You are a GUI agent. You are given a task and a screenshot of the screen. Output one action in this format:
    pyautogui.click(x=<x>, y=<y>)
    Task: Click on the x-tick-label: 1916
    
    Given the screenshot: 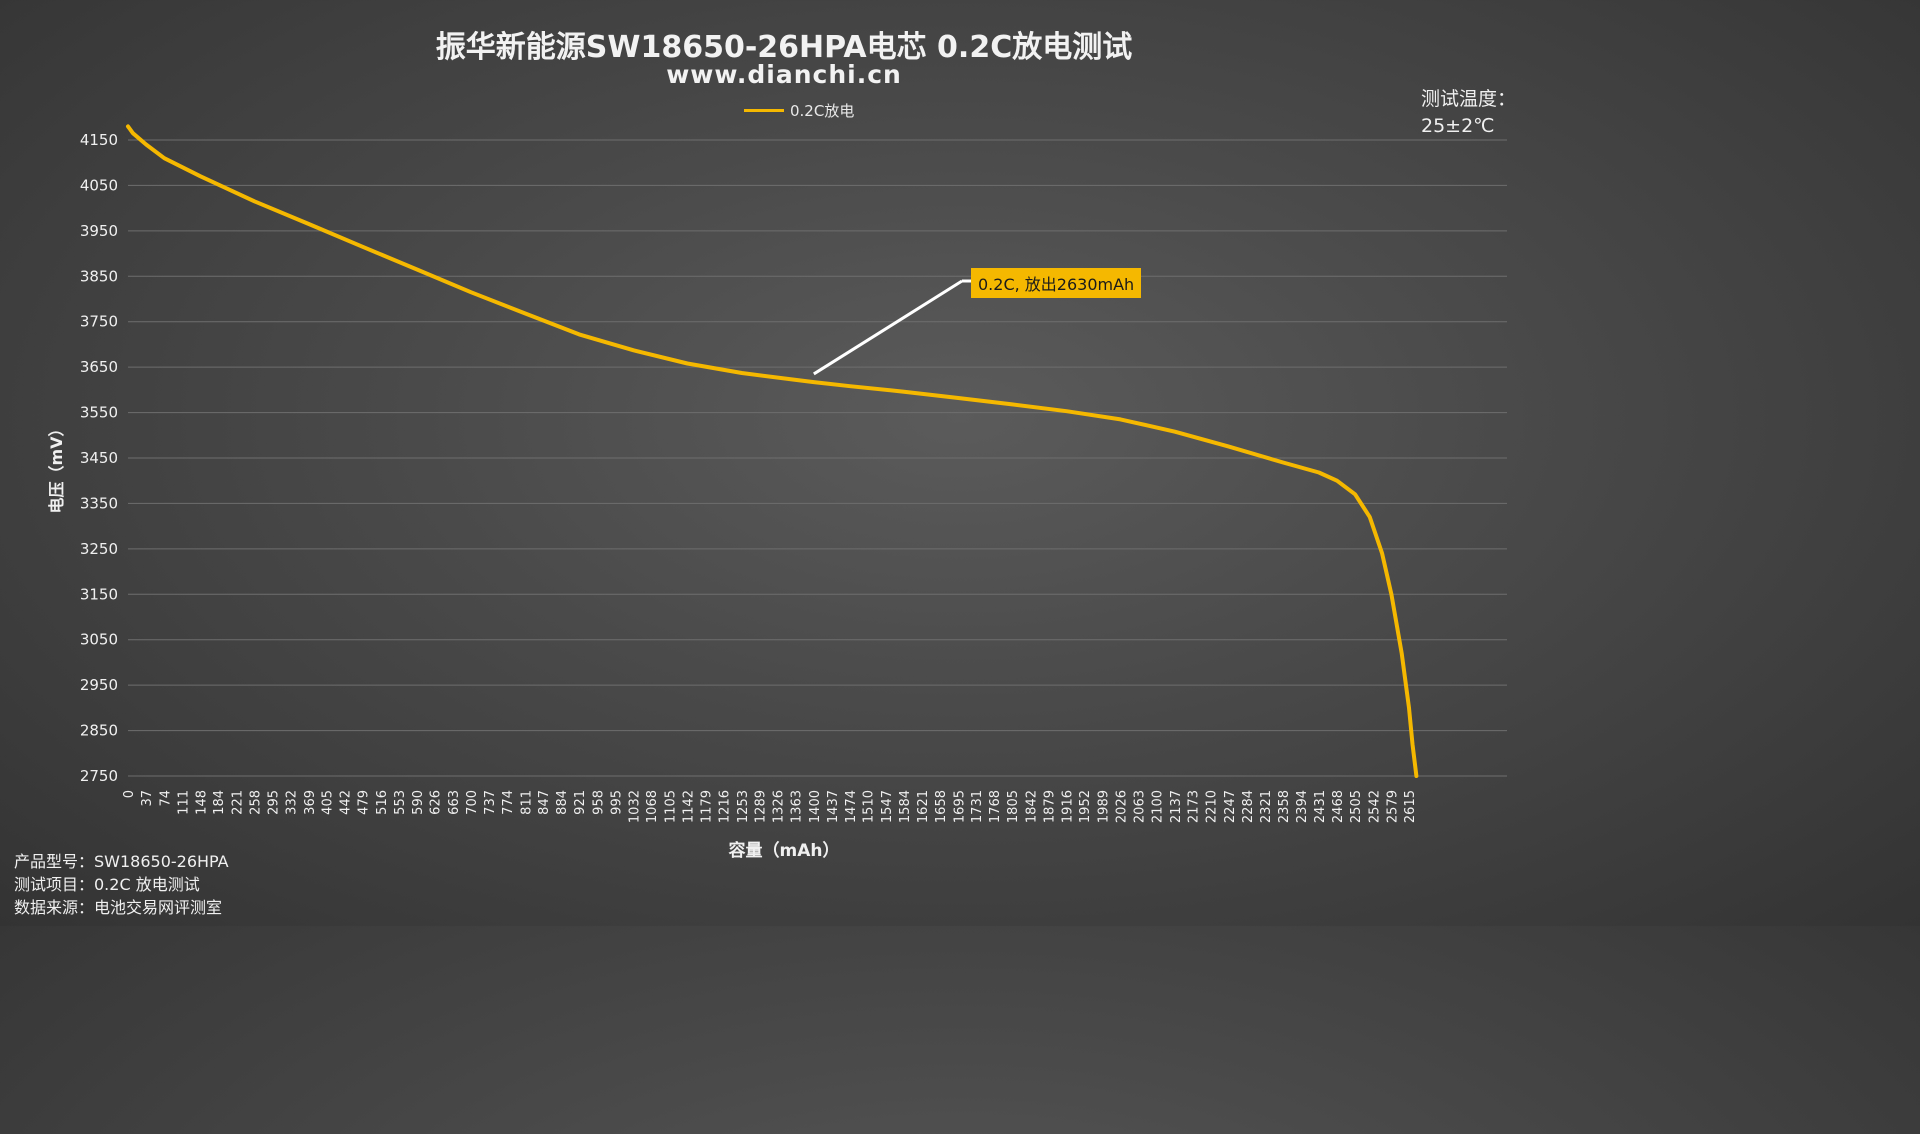 What is the action you would take?
    pyautogui.click(x=1068, y=806)
    